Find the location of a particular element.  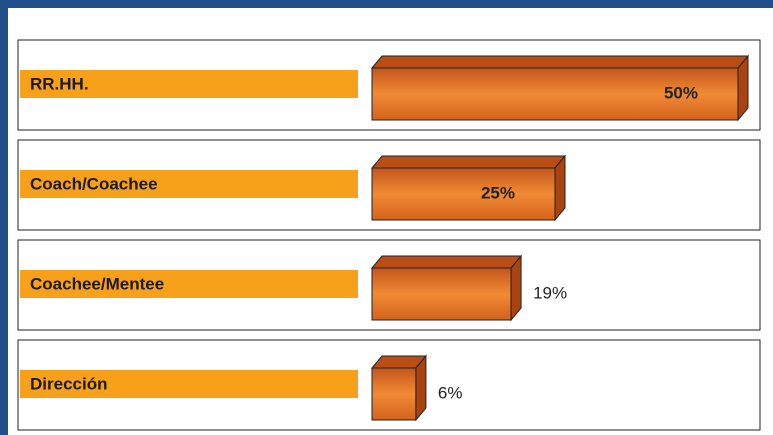

category-label: Coach/Coachee is located at coordinates (94, 183).